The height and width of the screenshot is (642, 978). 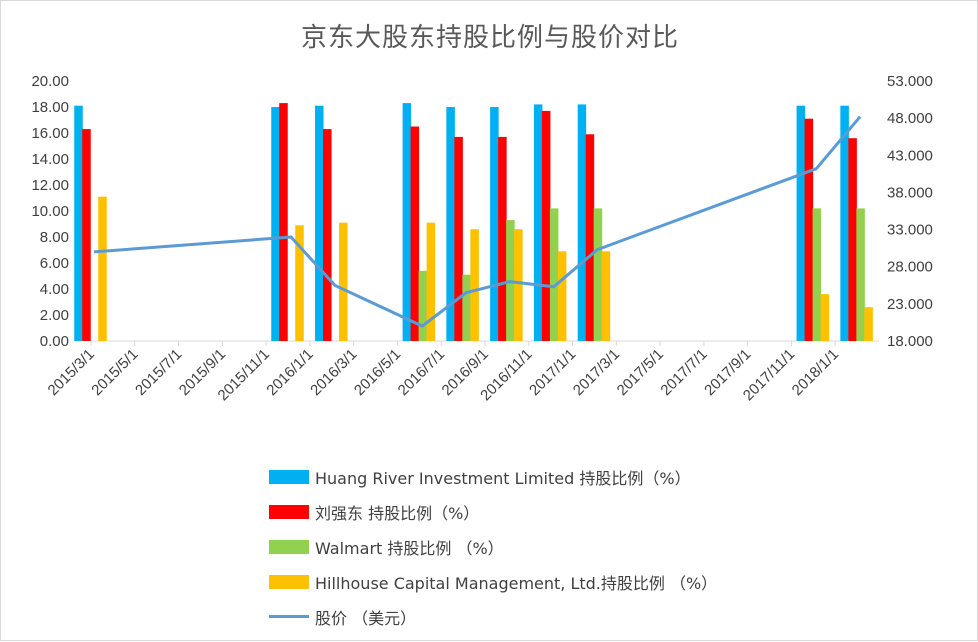 What do you see at coordinates (910, 118) in the screenshot?
I see `right-axis-tick-label: 48.000` at bounding box center [910, 118].